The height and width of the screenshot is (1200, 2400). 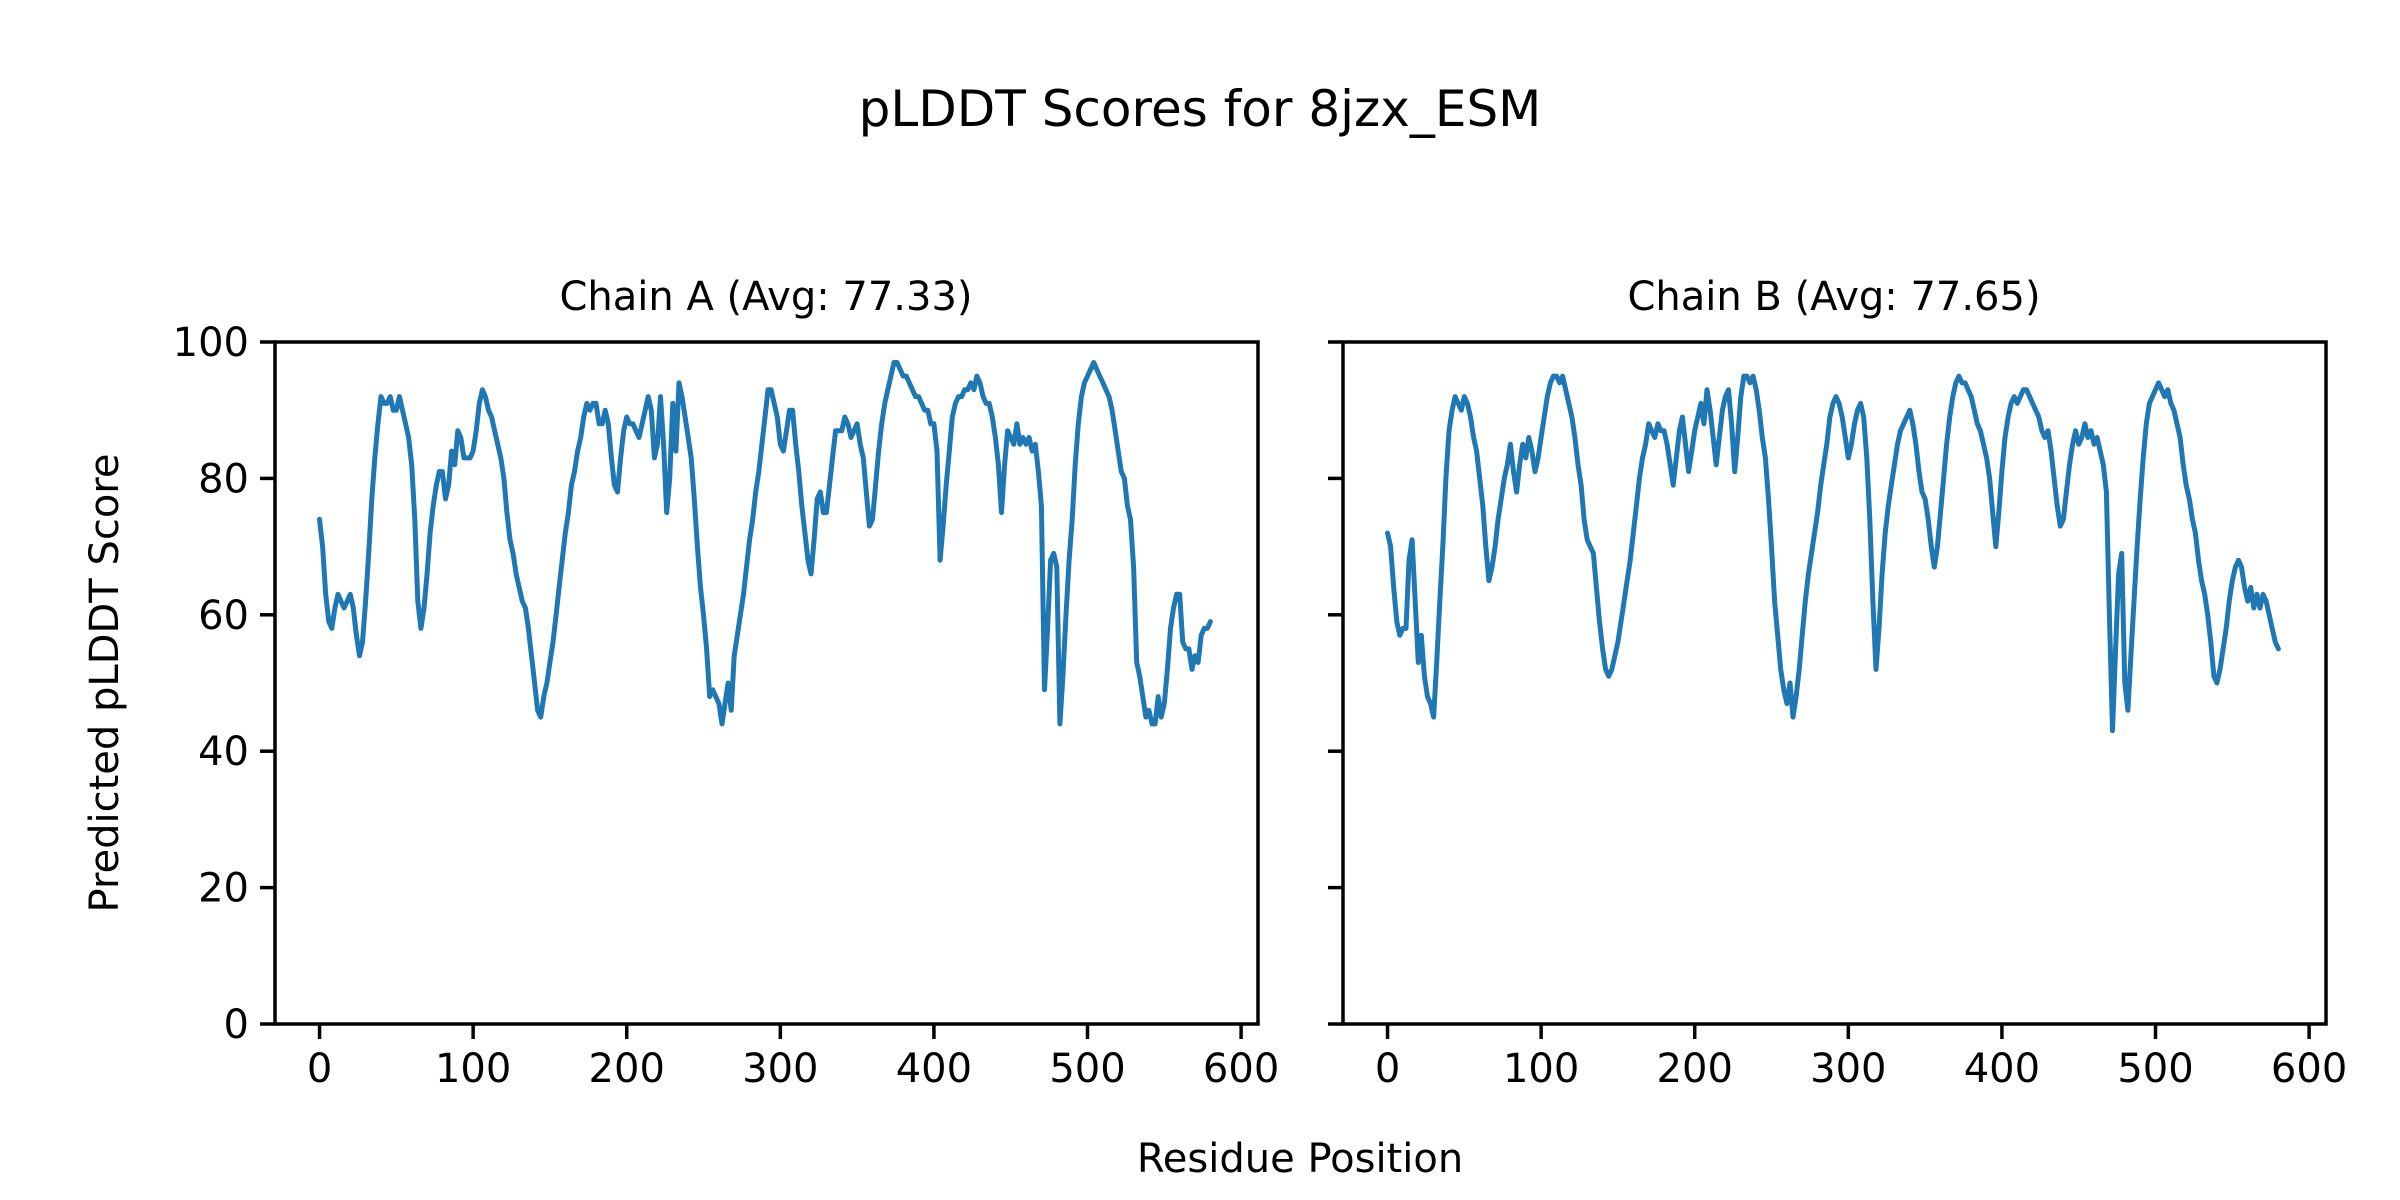 I want to click on y-tick-label: 40, so click(x=223, y=752).